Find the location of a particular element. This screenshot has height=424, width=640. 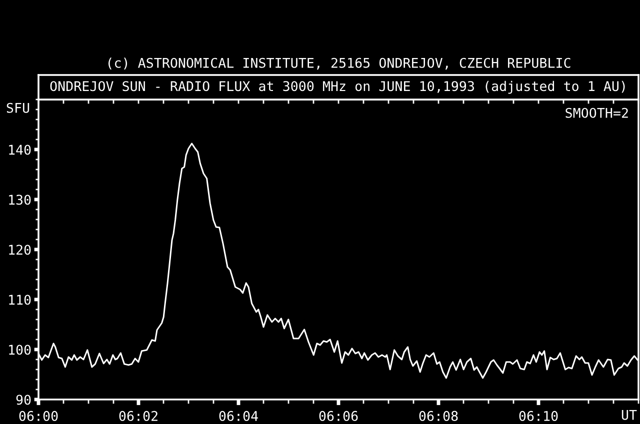

y-tick-label: 100 is located at coordinates (20, 349).